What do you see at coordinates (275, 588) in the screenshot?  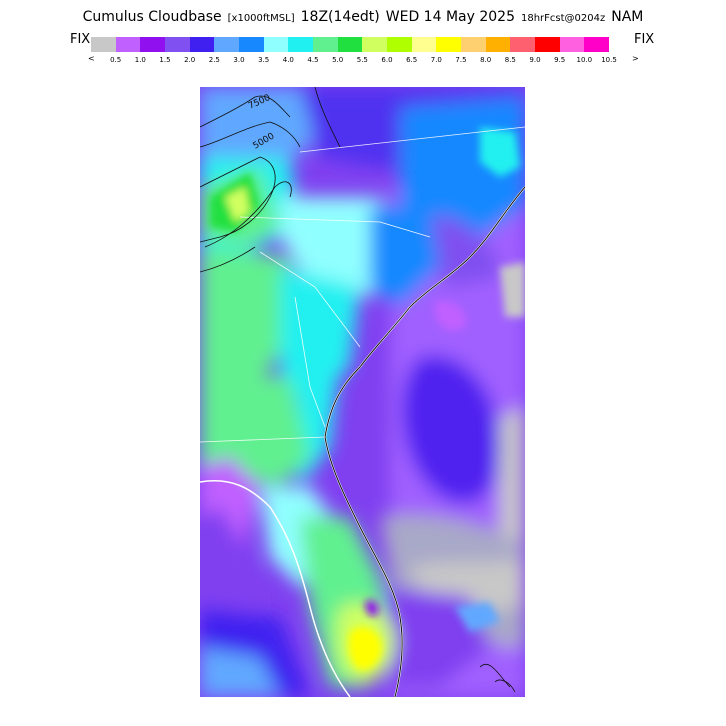 I see `gulf-coastline` at bounding box center [275, 588].